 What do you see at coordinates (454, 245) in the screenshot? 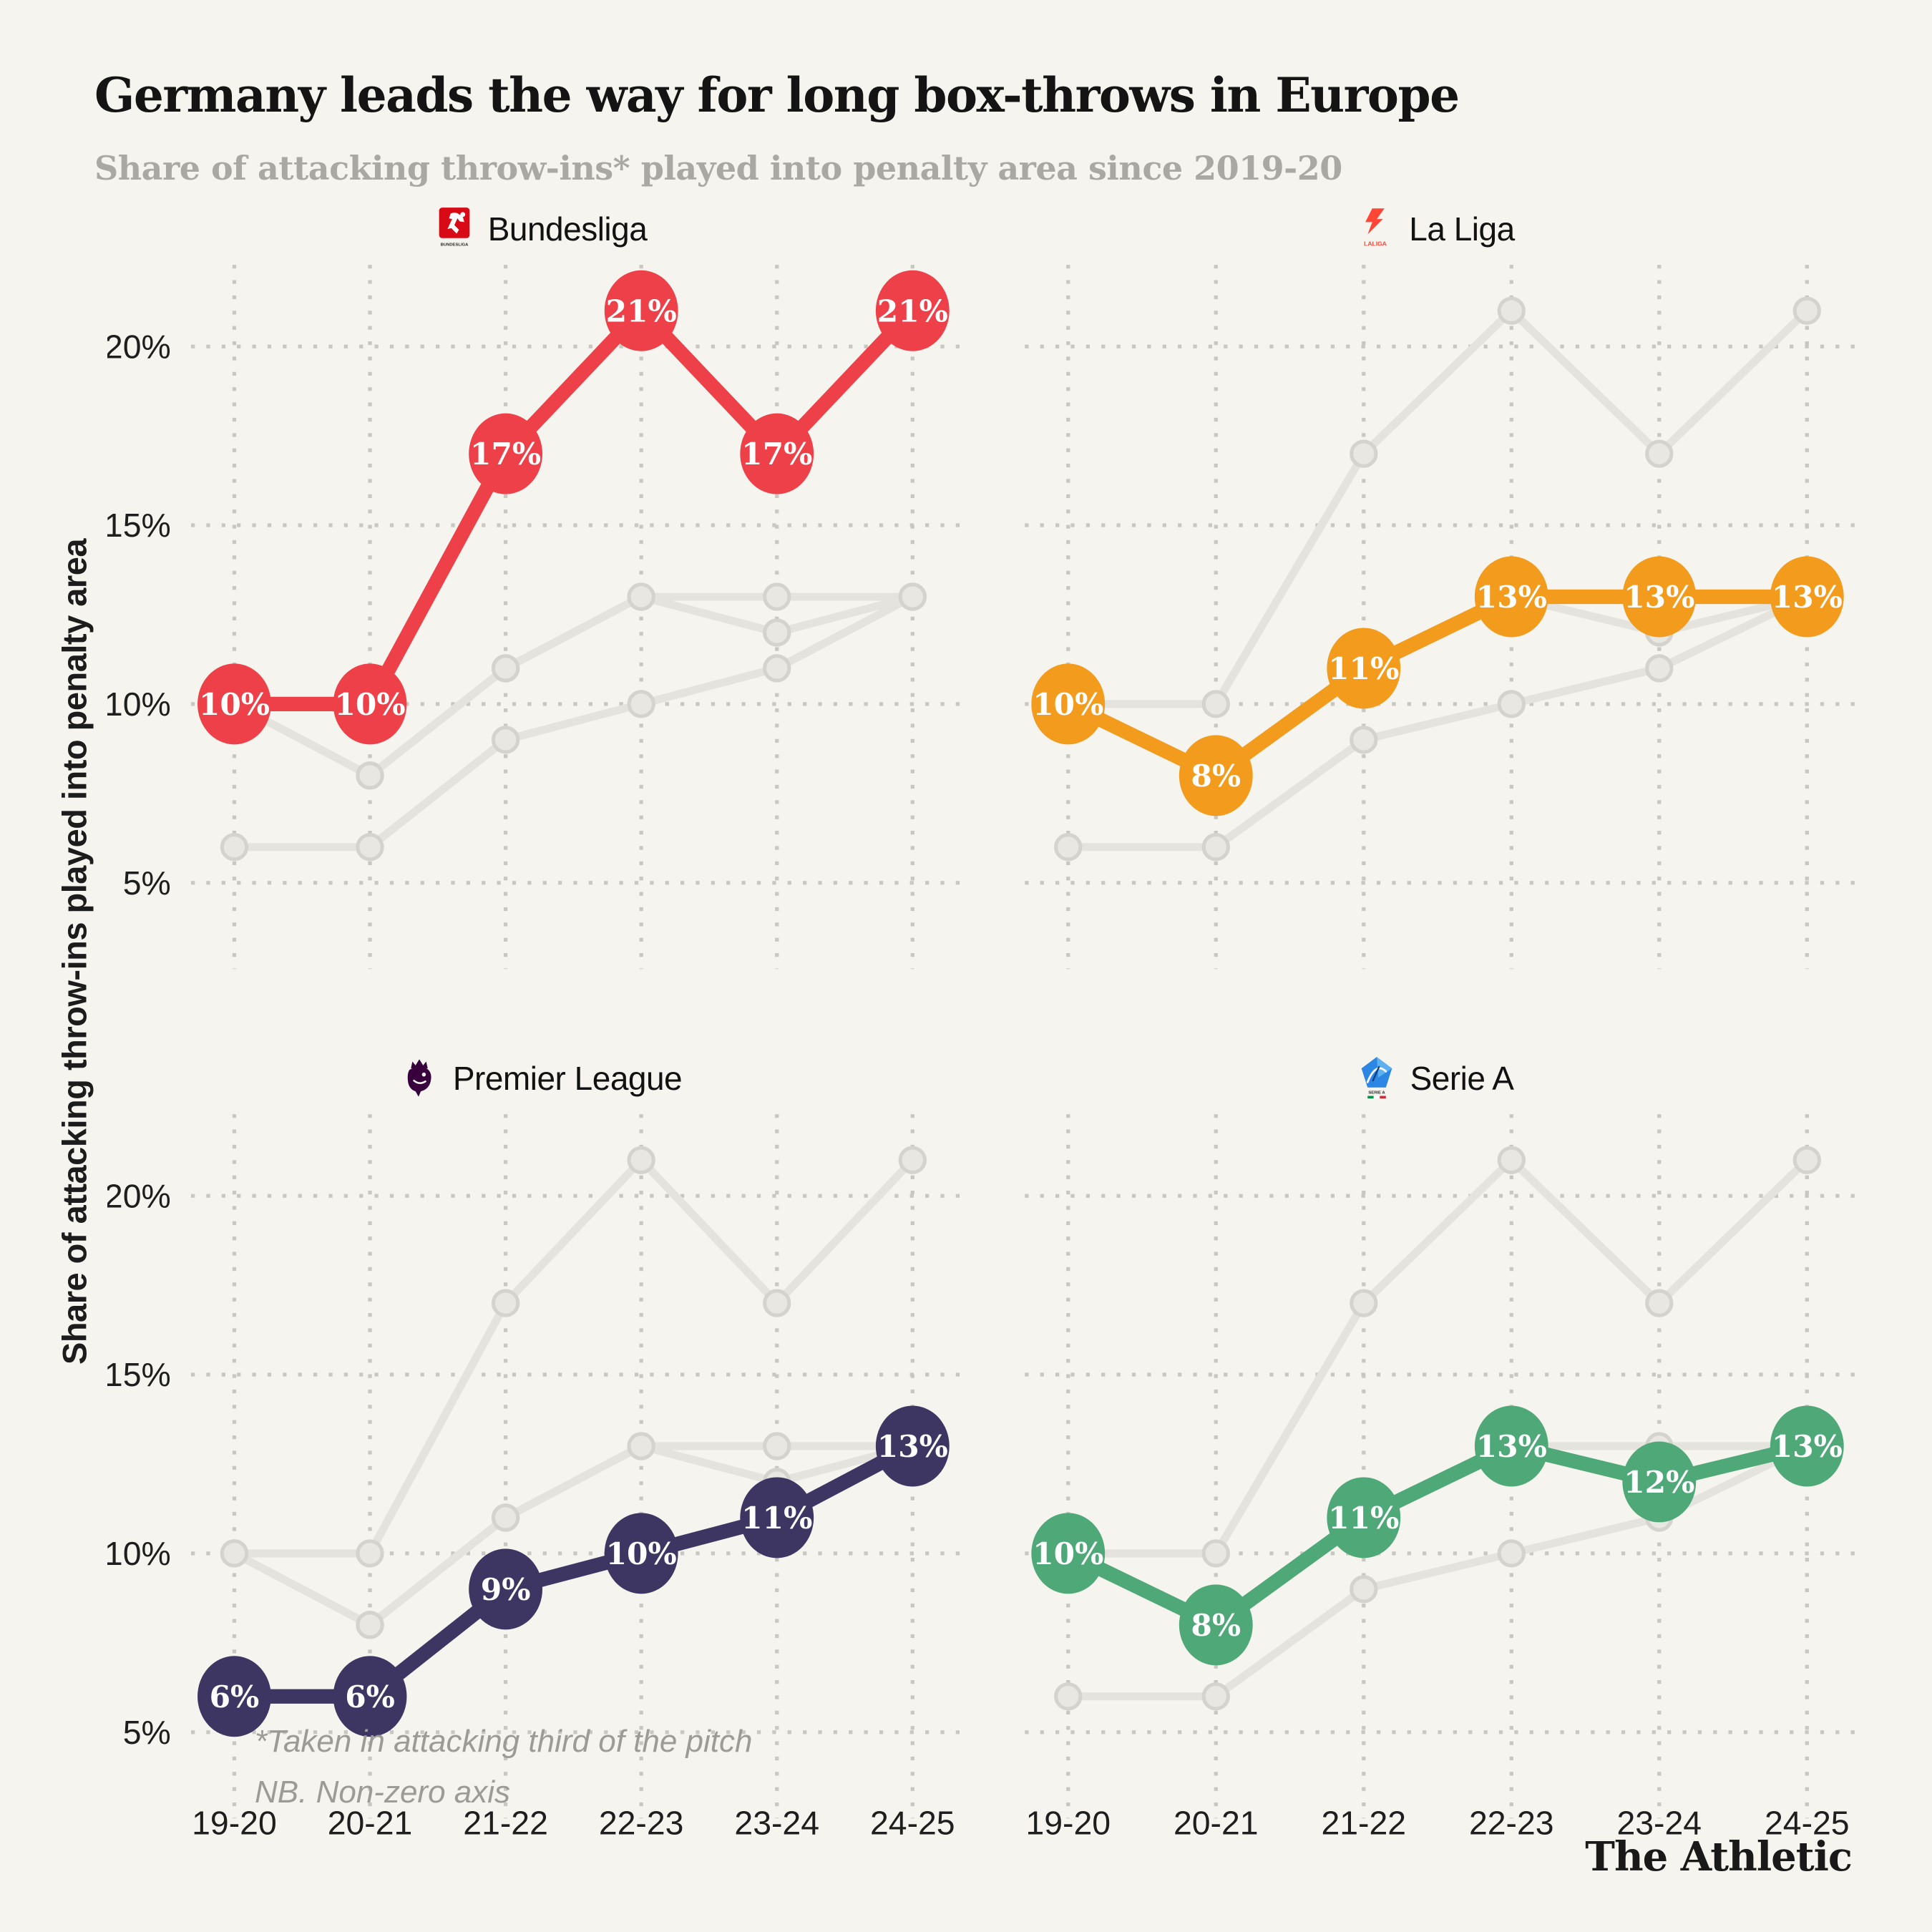
I see `svg-text: BUNDESLIGA` at bounding box center [454, 245].